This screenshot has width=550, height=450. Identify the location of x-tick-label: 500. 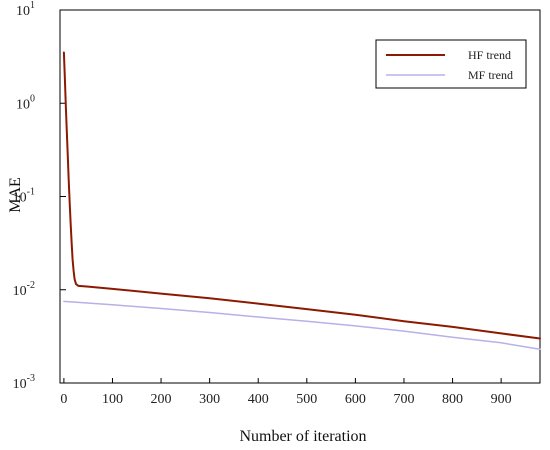
(306, 399).